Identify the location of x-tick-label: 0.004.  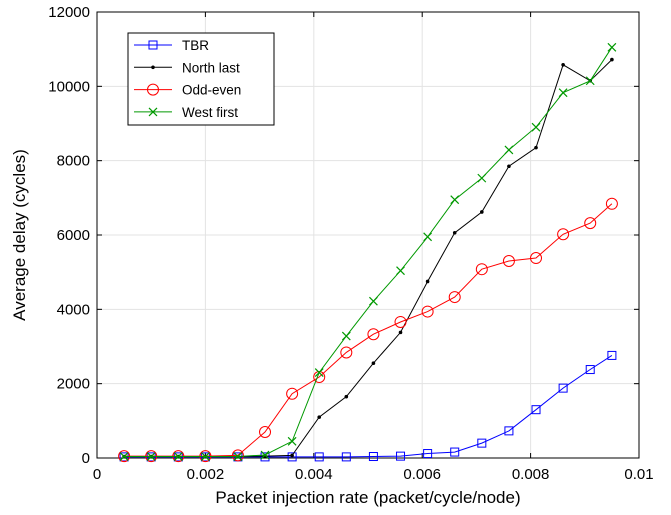
(314, 474).